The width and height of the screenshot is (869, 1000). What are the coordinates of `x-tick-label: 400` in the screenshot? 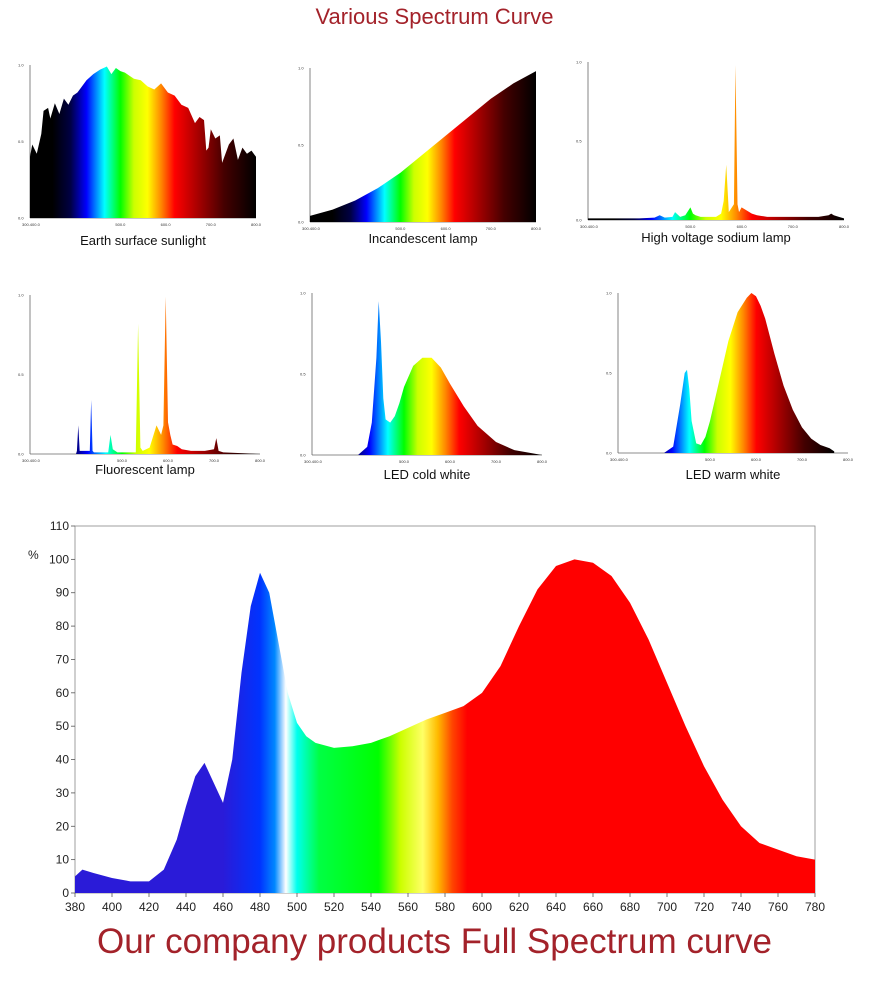 It's located at (112, 907).